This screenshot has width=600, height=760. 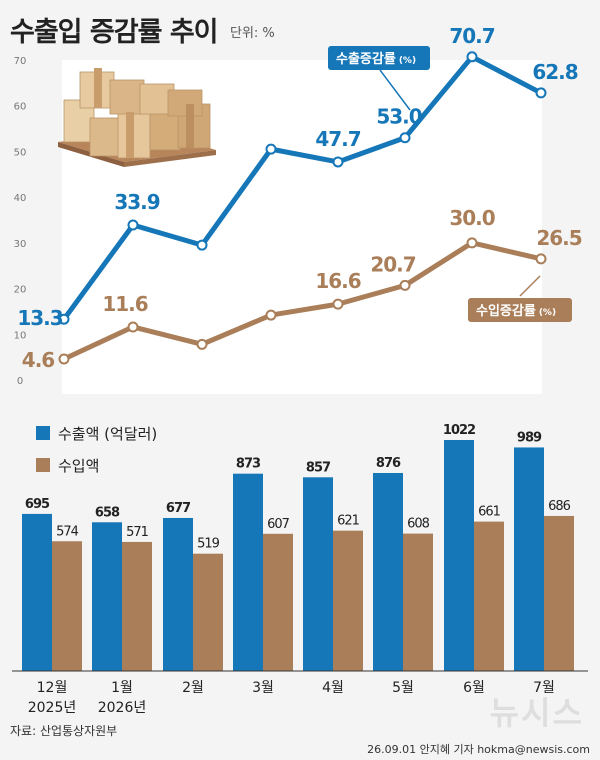 I want to click on bar-data-label: 658, so click(x=107, y=512).